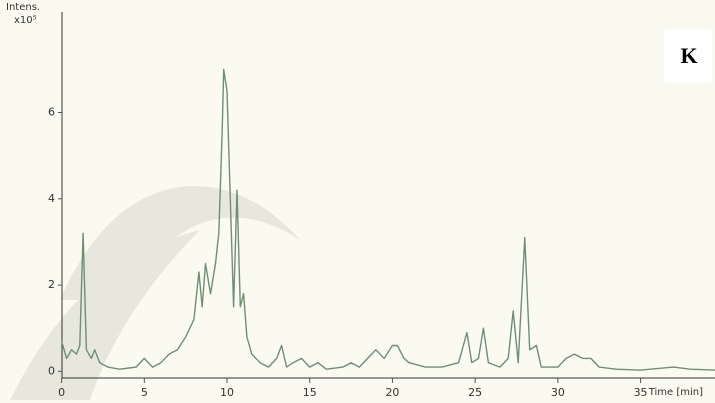  Describe the element at coordinates (558, 392) in the screenshot. I see `x-tick-label: 30` at that location.